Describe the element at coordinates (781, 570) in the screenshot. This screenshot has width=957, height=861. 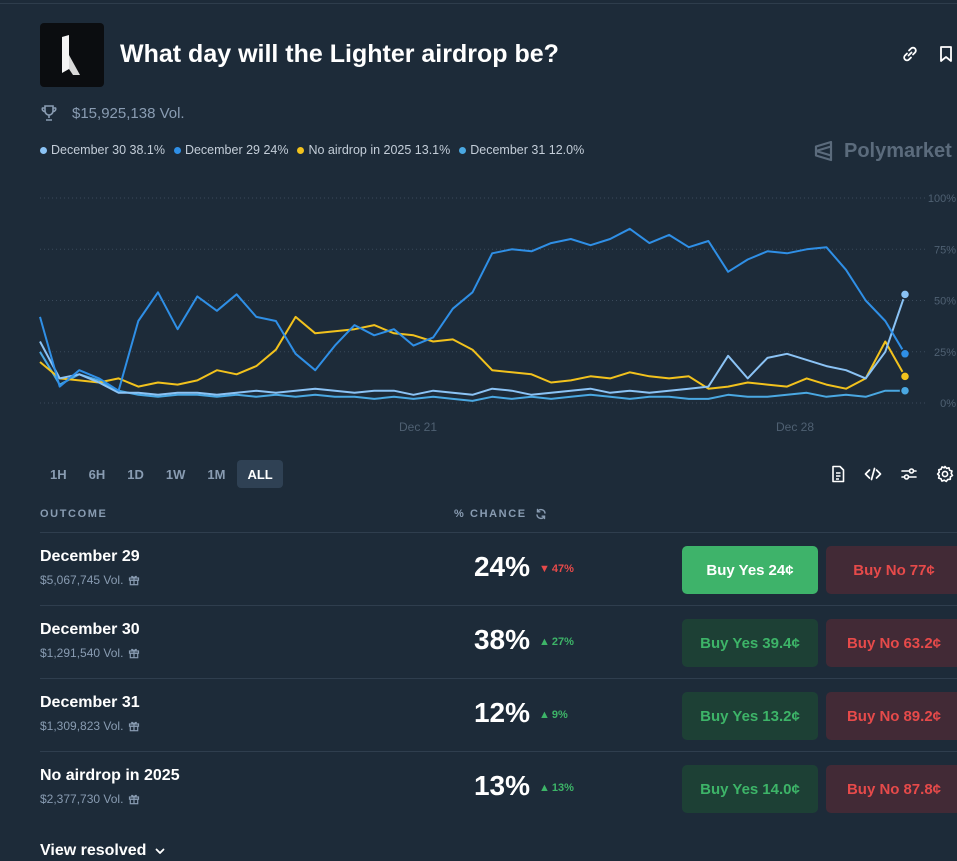
I see `buy-yes-price: 24¢` at that location.